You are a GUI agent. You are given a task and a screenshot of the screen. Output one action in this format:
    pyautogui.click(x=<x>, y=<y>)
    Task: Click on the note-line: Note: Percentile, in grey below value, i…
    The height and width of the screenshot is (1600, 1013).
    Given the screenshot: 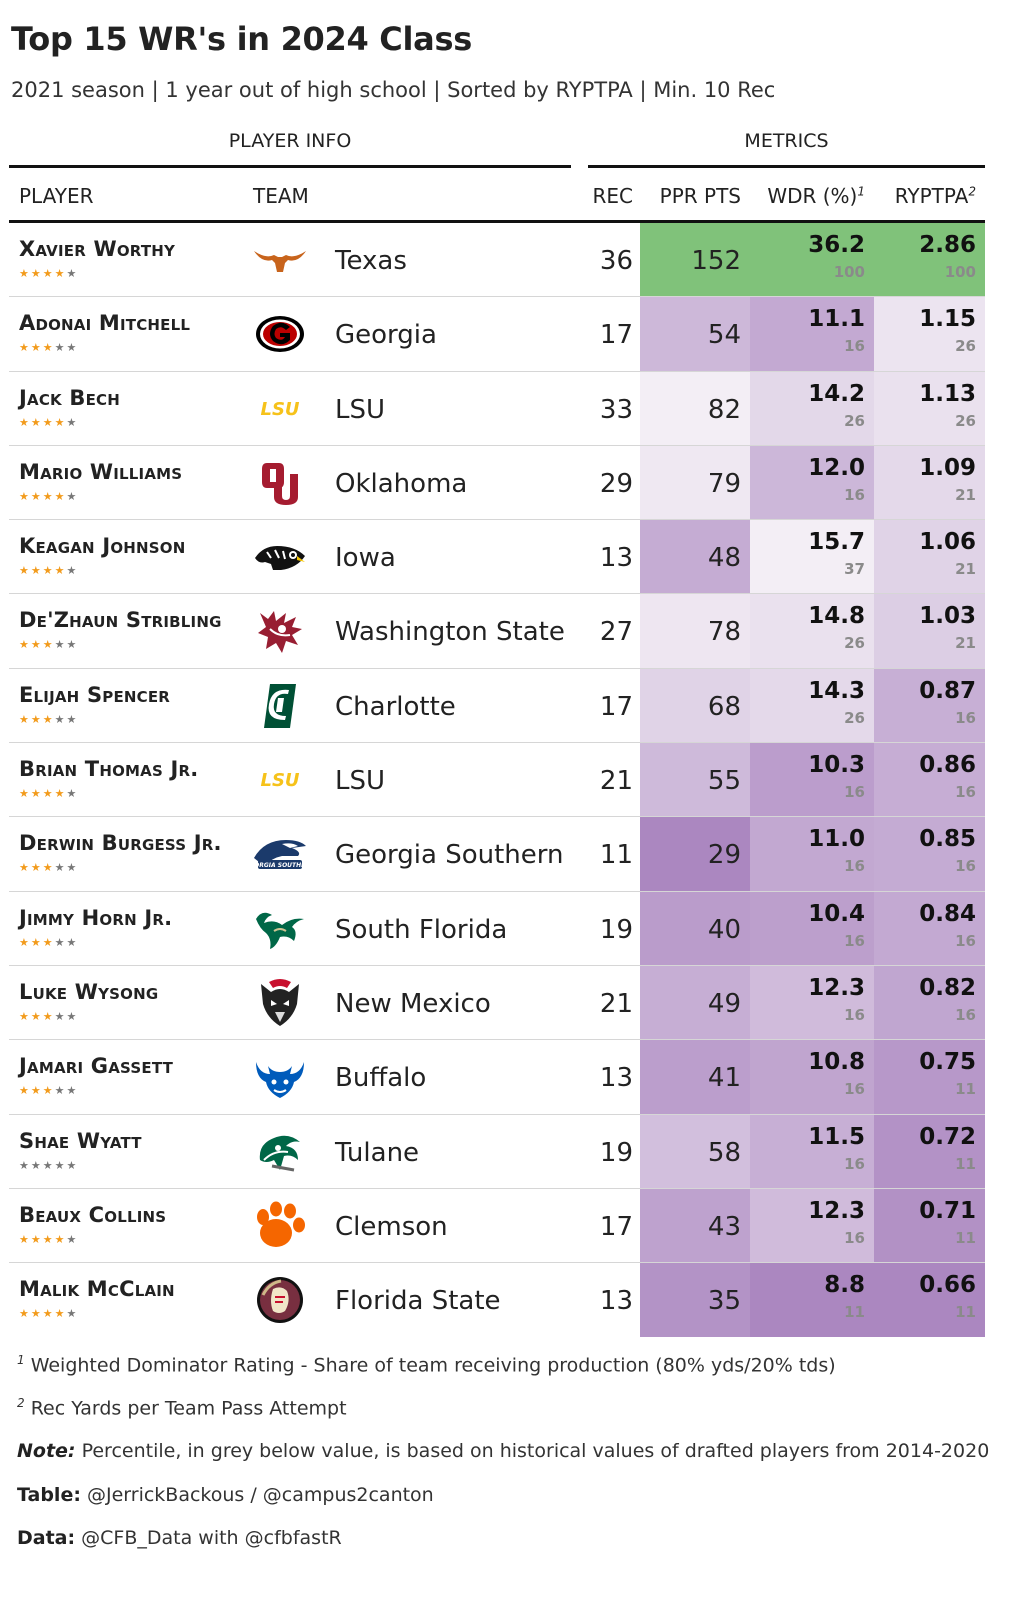 What is the action you would take?
    pyautogui.click(x=503, y=1451)
    